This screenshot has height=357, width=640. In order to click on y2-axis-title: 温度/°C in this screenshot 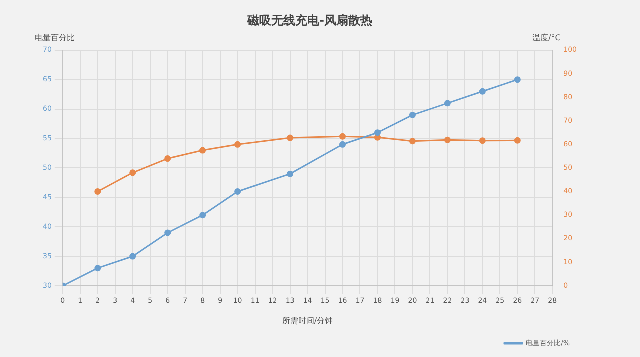, I will do `click(547, 37)`.